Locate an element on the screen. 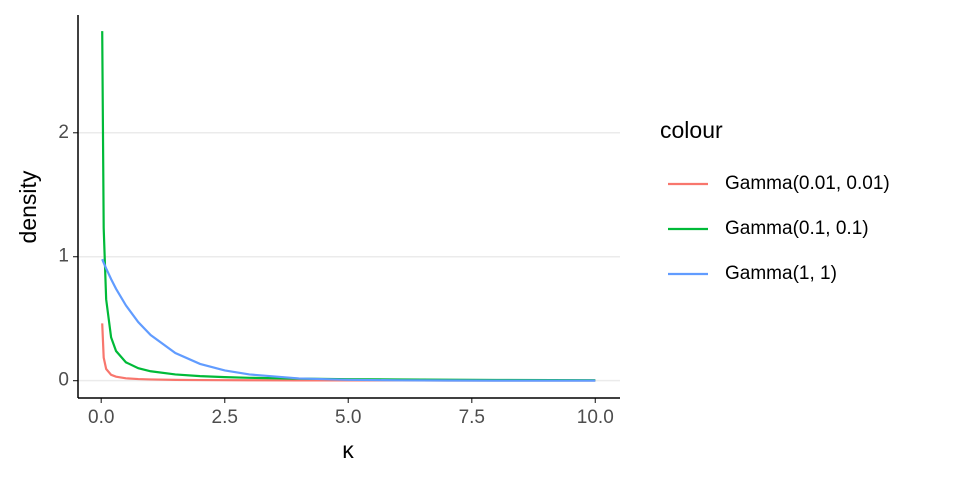 This screenshot has width=960, height=480. x-tick-label: 0.0 is located at coordinates (101, 417).